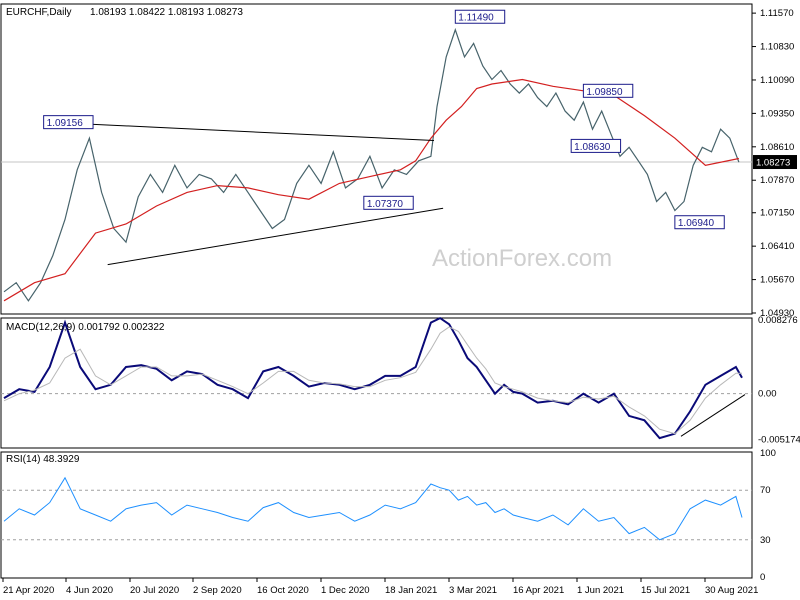 Image resolution: width=800 pixels, height=600 pixels. I want to click on x-tick-label: 30 Aug 2021, so click(731, 590).